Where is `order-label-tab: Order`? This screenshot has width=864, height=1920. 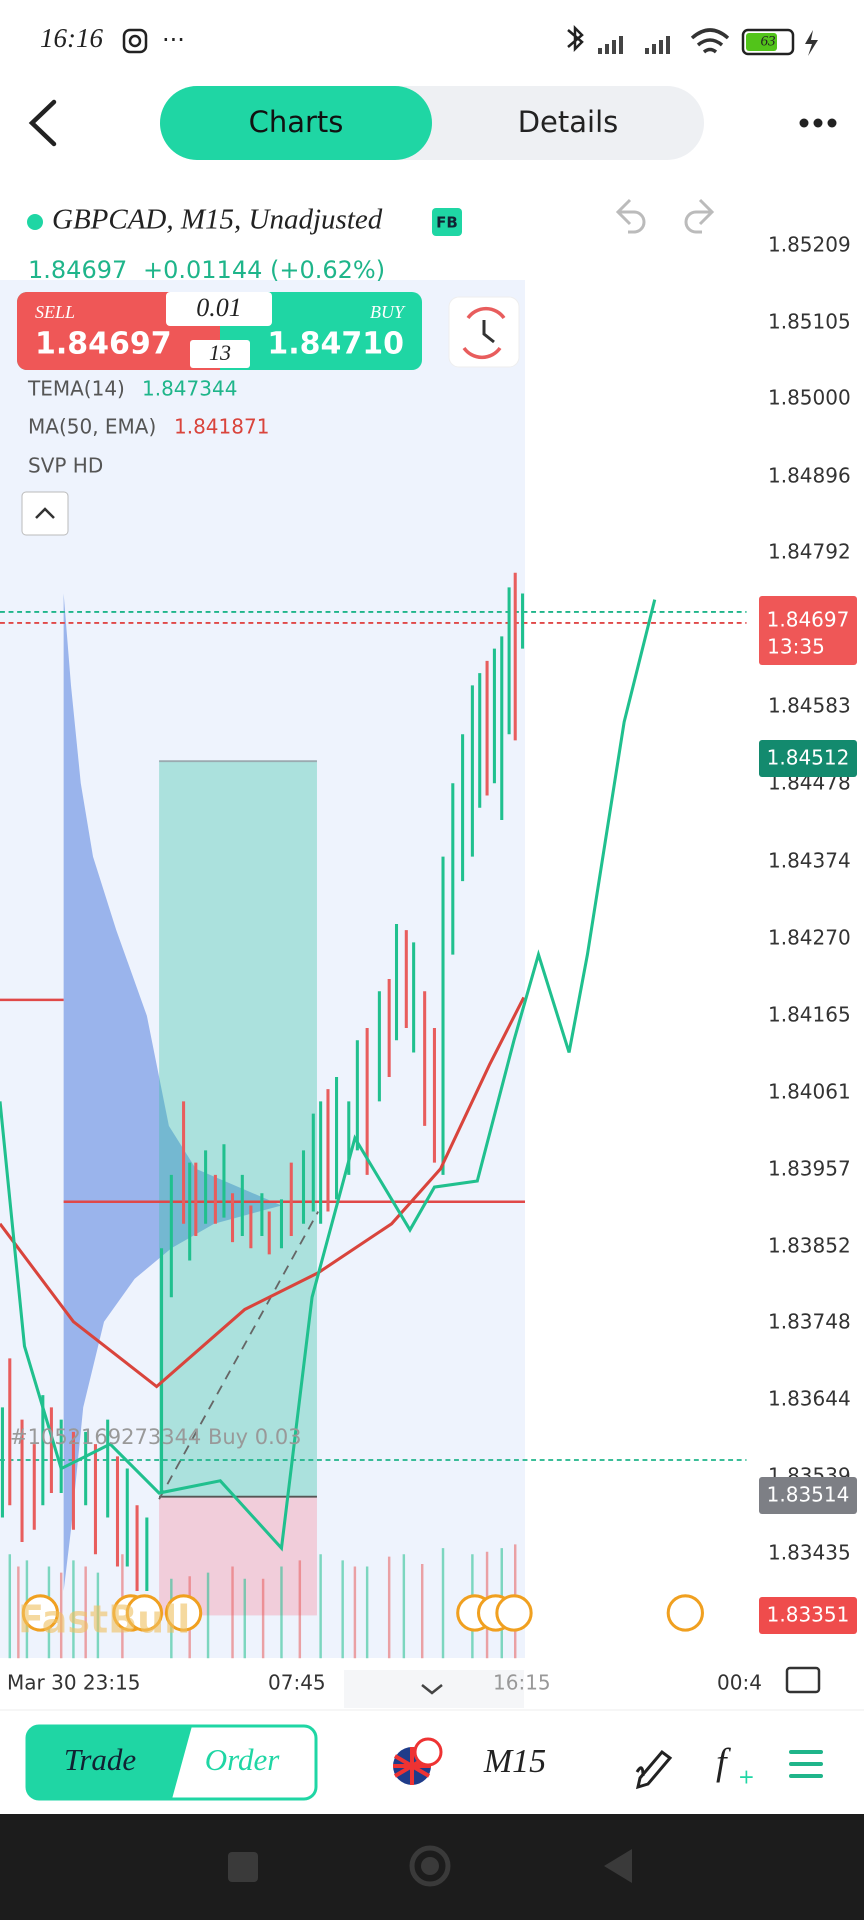 order-label-tab: Order is located at coordinates (243, 1759).